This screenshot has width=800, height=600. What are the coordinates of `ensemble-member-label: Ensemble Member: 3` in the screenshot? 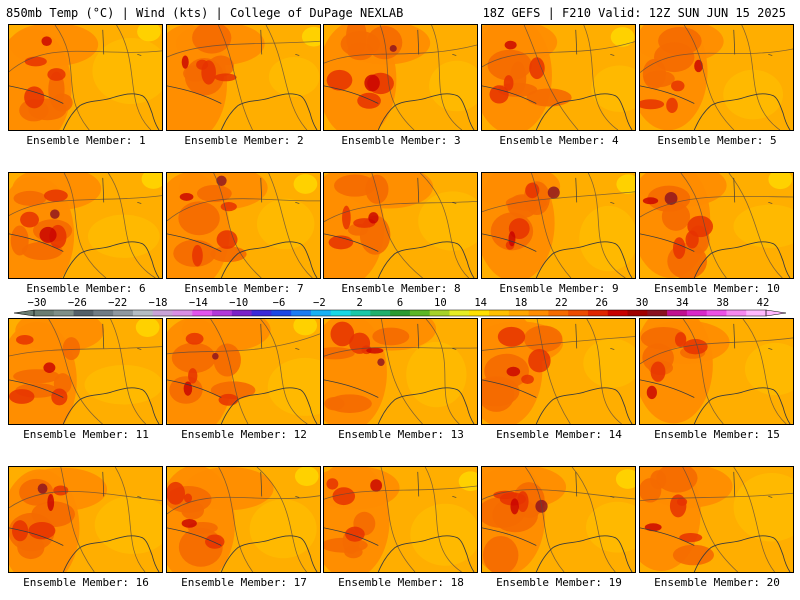 It's located at (401, 140).